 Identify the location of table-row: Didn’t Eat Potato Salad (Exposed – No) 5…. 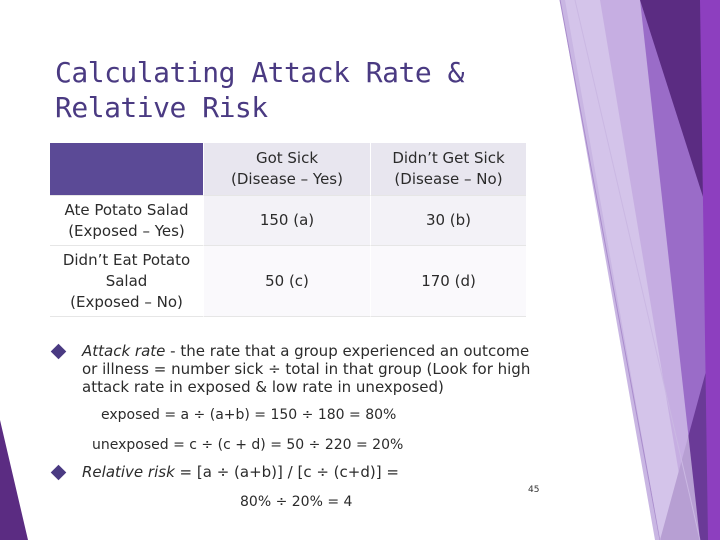
(288, 281).